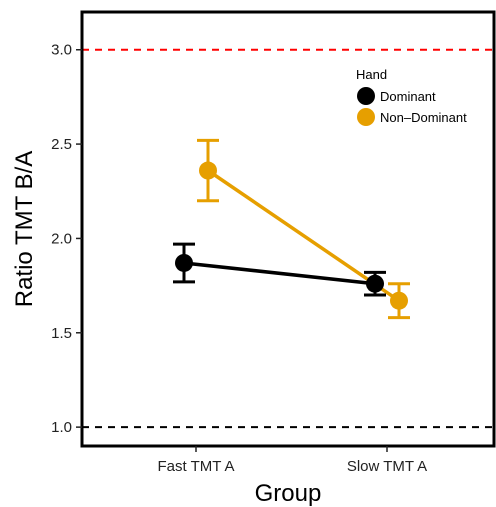 The width and height of the screenshot is (496, 507). What do you see at coordinates (288, 493) in the screenshot?
I see `x-axis-title: Group` at bounding box center [288, 493].